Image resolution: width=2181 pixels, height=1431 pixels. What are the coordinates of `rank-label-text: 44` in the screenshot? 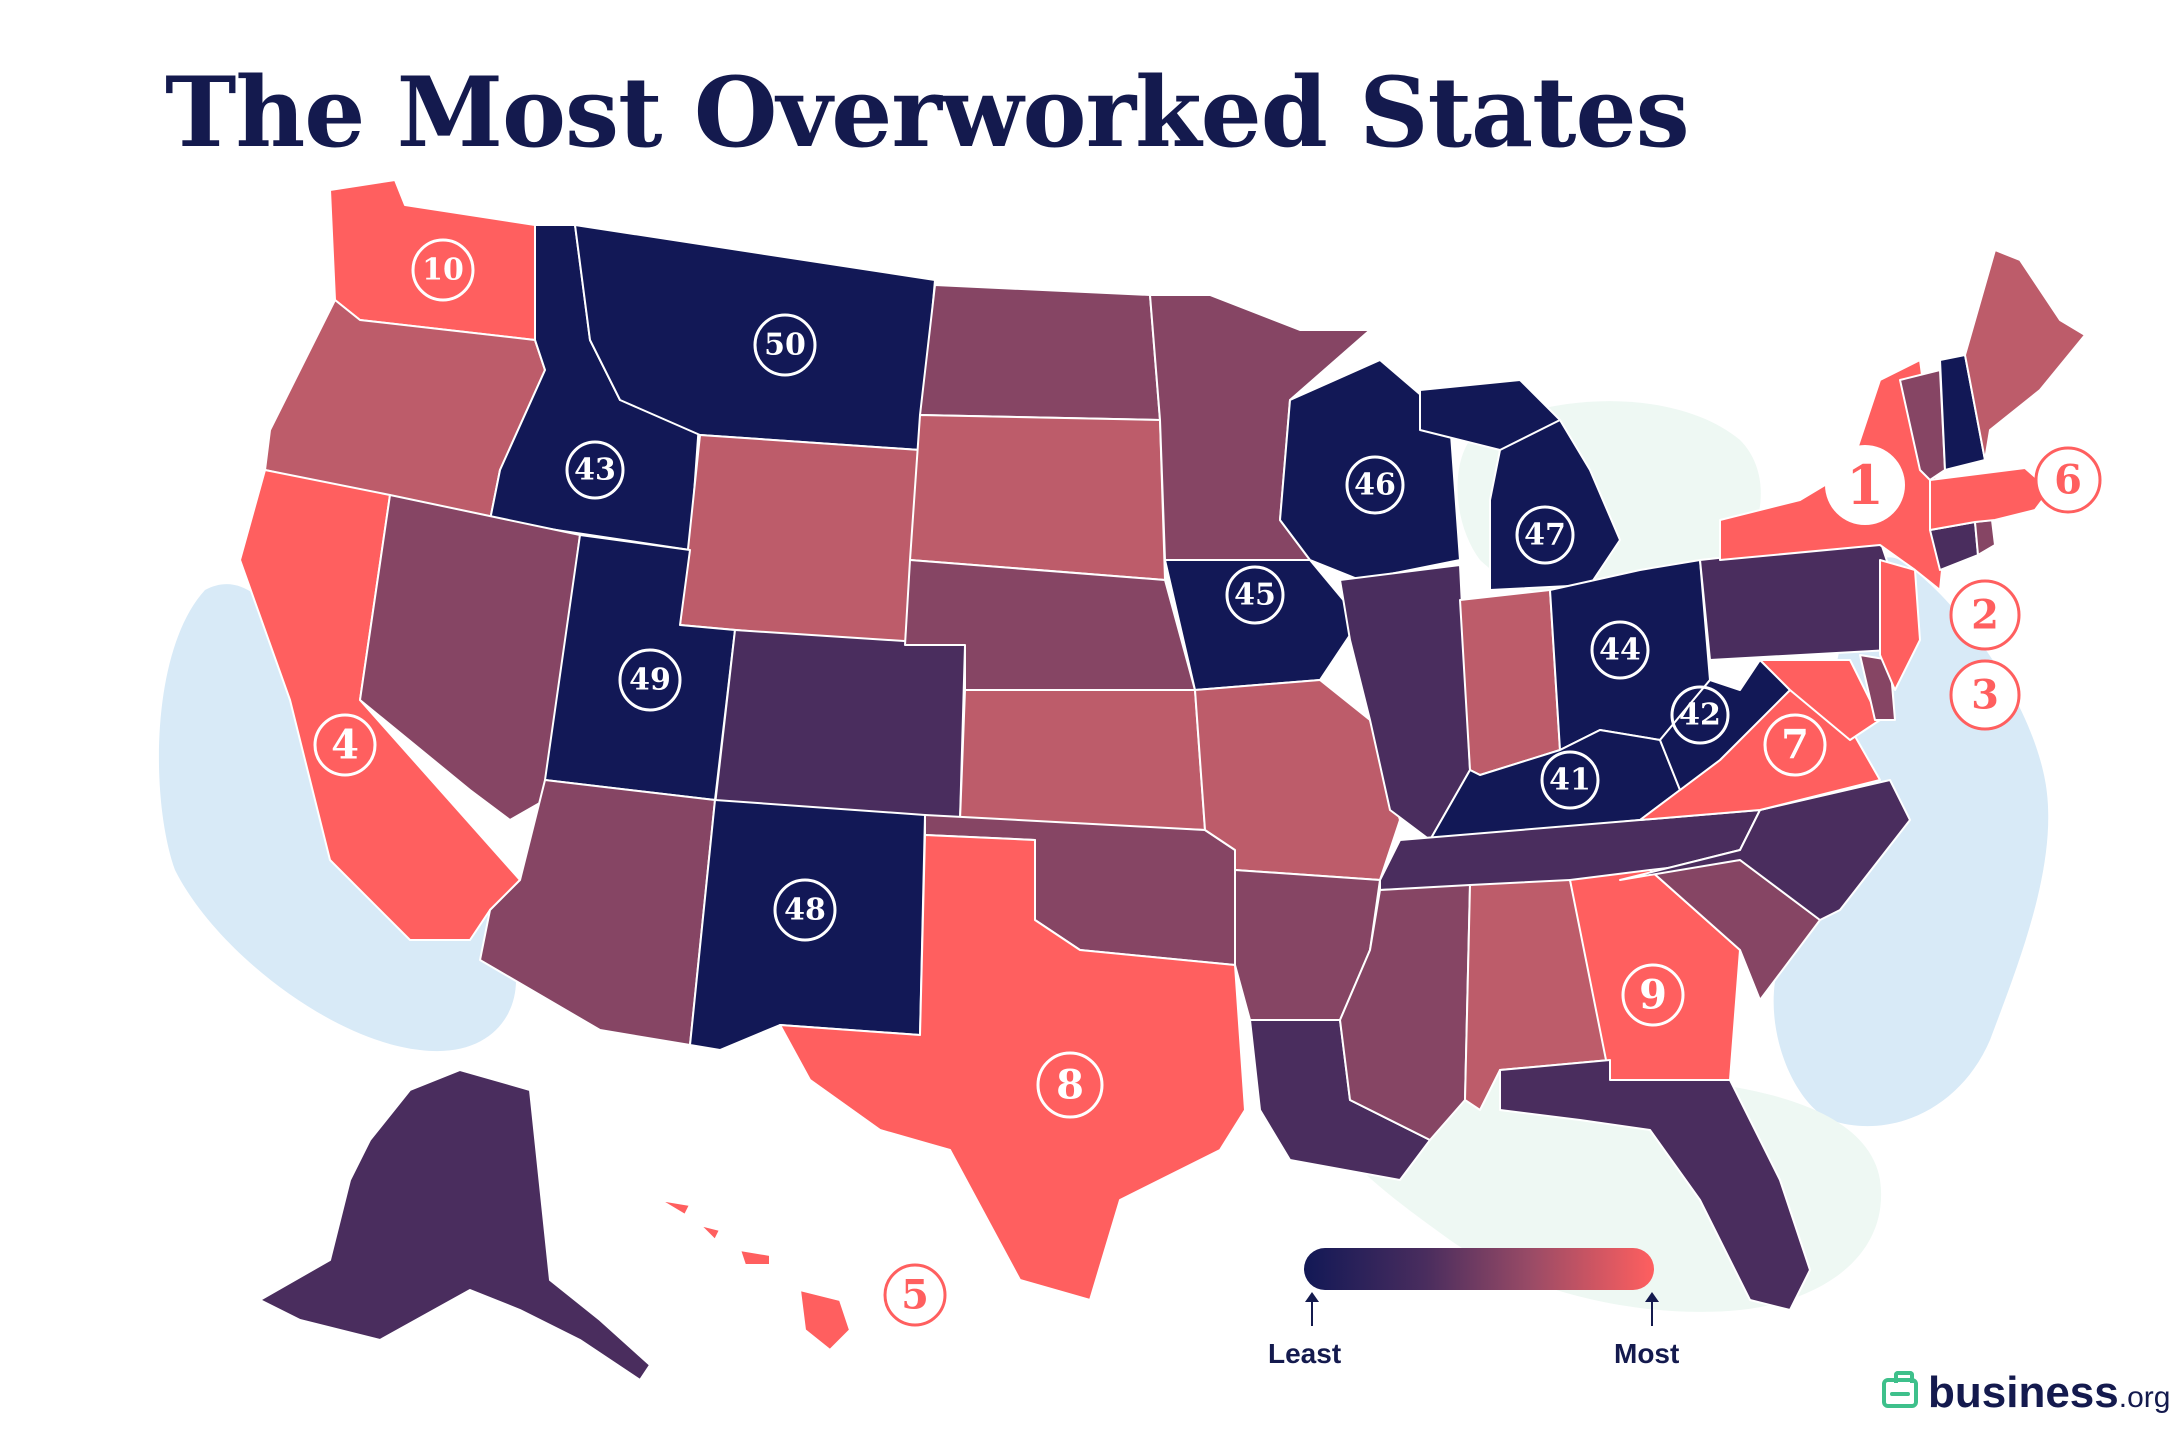 It's located at (1620, 650).